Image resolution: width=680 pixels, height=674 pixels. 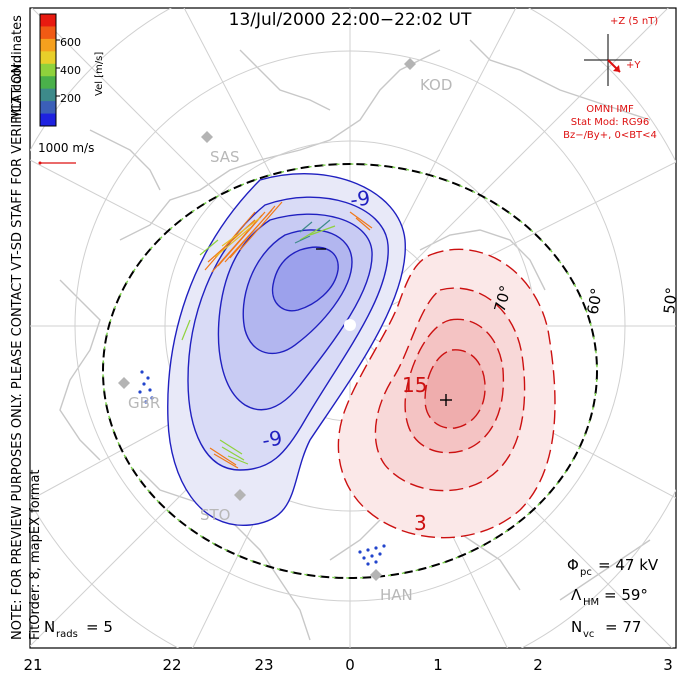 What do you see at coordinates (350, 325) in the screenshot?
I see `pole-marker` at bounding box center [350, 325].